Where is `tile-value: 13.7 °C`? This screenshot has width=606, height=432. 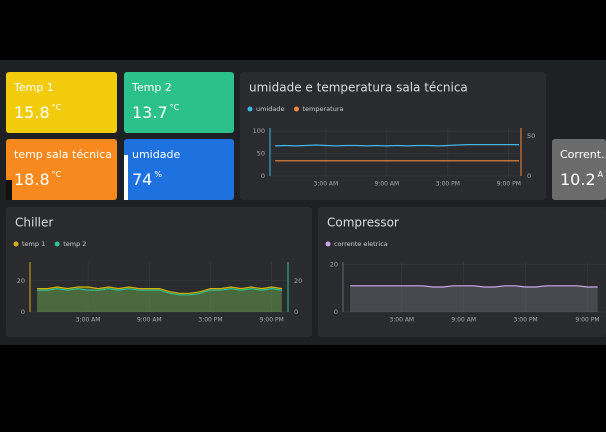 tile-value: 13.7 °C is located at coordinates (156, 112).